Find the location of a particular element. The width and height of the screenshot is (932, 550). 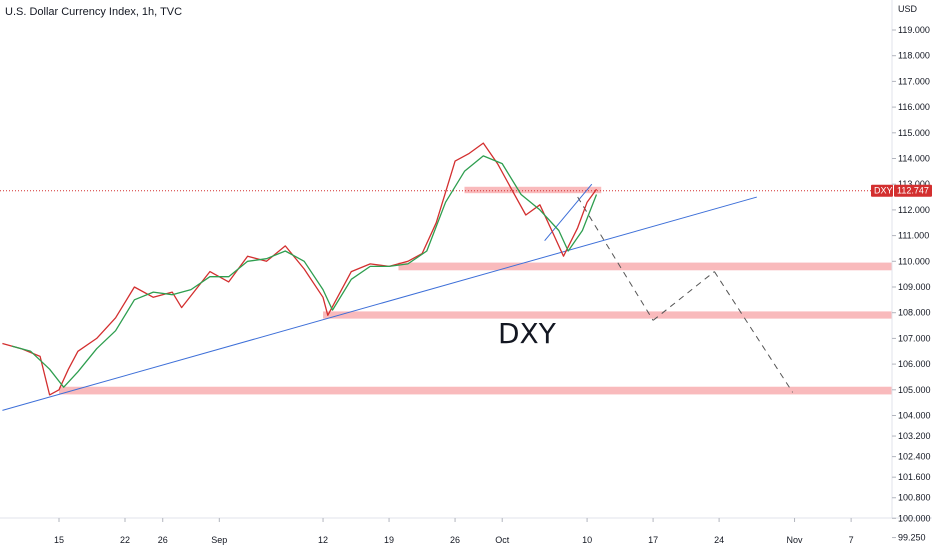

y-tick-label-9: 110.000 is located at coordinates (914, 261).